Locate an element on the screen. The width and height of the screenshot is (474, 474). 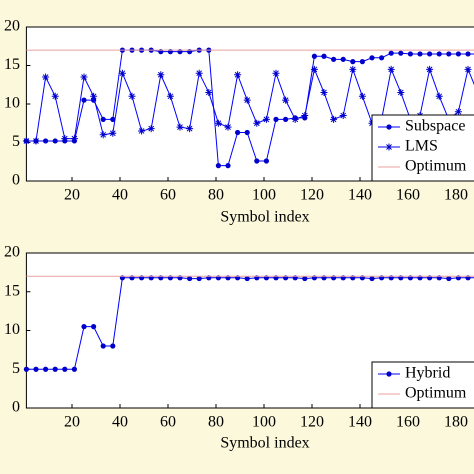
legend-label: Subspace is located at coordinates (435, 126).